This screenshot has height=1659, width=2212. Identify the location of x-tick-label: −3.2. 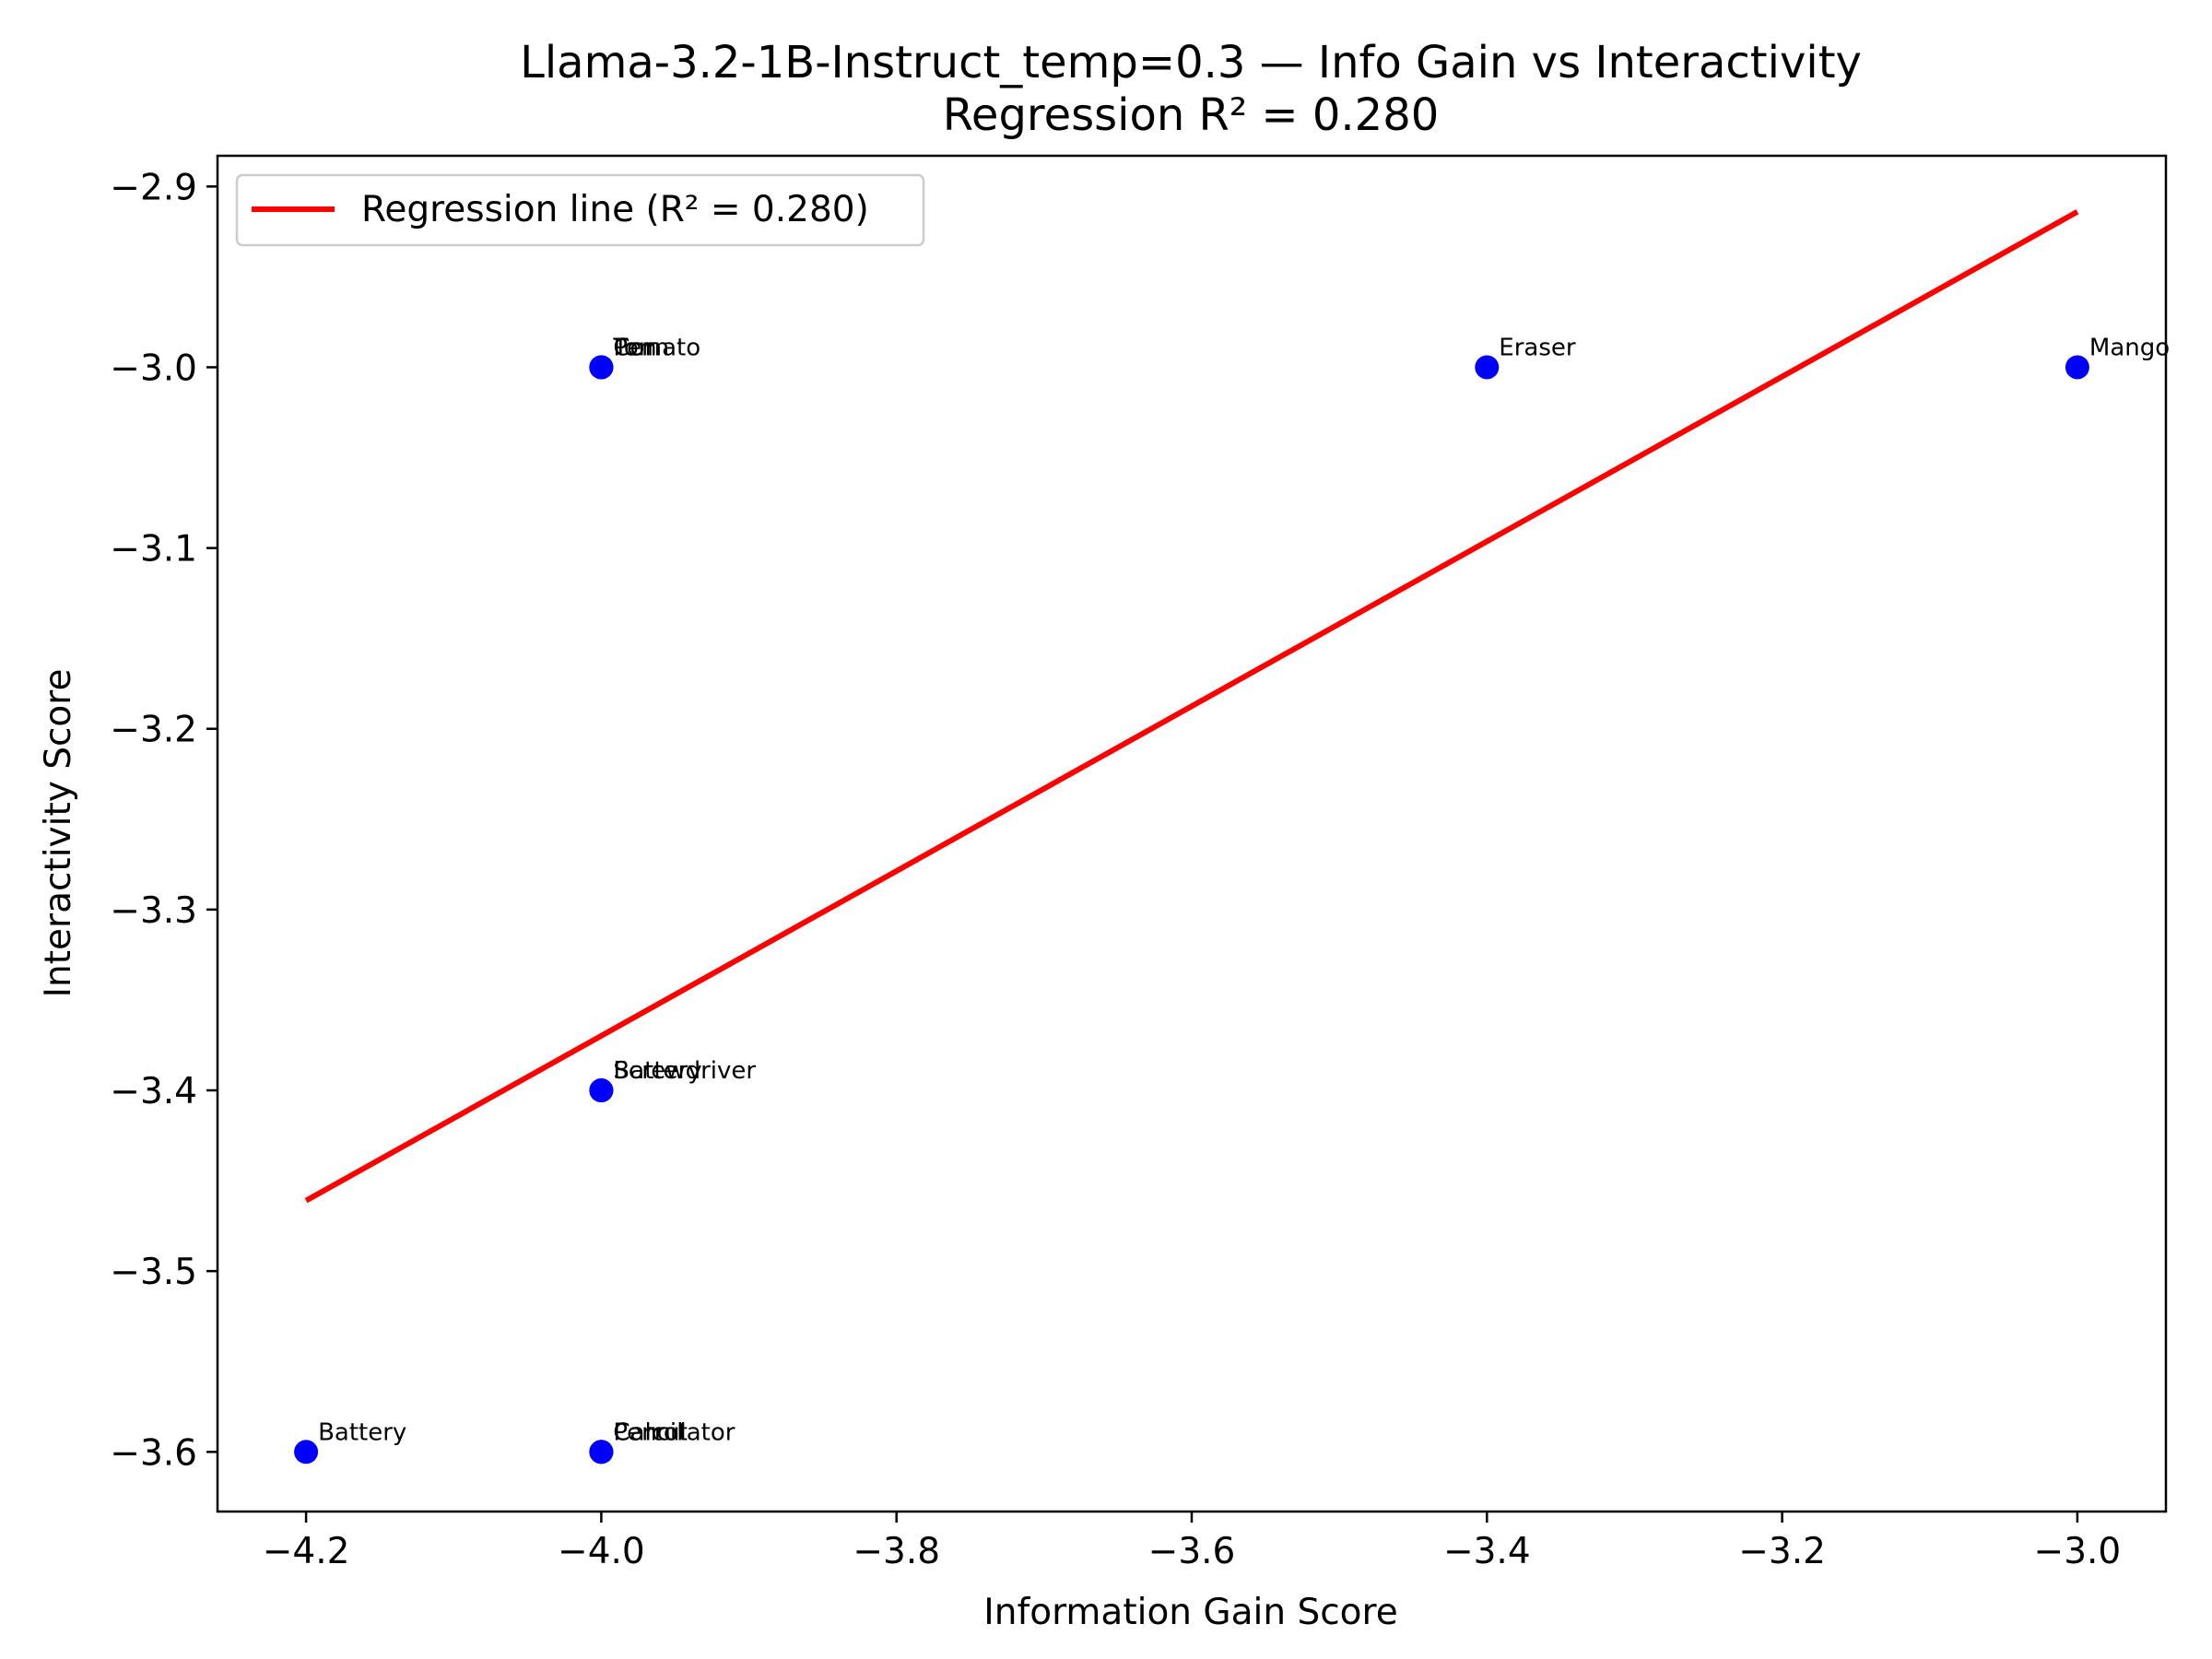
(1782, 1551).